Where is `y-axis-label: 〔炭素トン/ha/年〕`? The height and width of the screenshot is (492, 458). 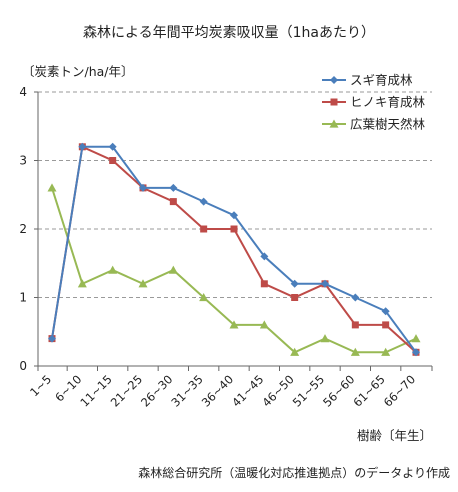 y-axis-label: 〔炭素トン/ha/年〕 is located at coordinates (78, 71).